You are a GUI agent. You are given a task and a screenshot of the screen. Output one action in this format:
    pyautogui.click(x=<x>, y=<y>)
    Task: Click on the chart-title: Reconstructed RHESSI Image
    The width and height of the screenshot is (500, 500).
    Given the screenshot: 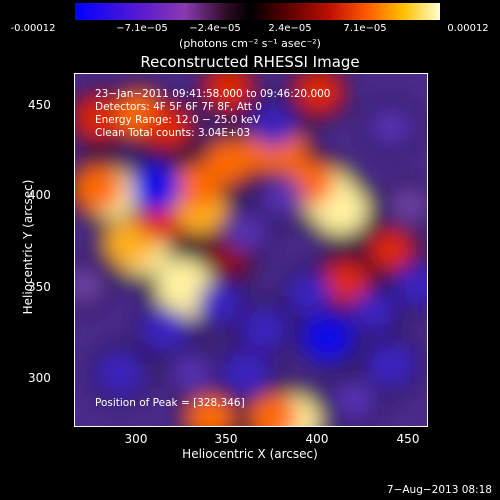 What is the action you would take?
    pyautogui.click(x=250, y=62)
    